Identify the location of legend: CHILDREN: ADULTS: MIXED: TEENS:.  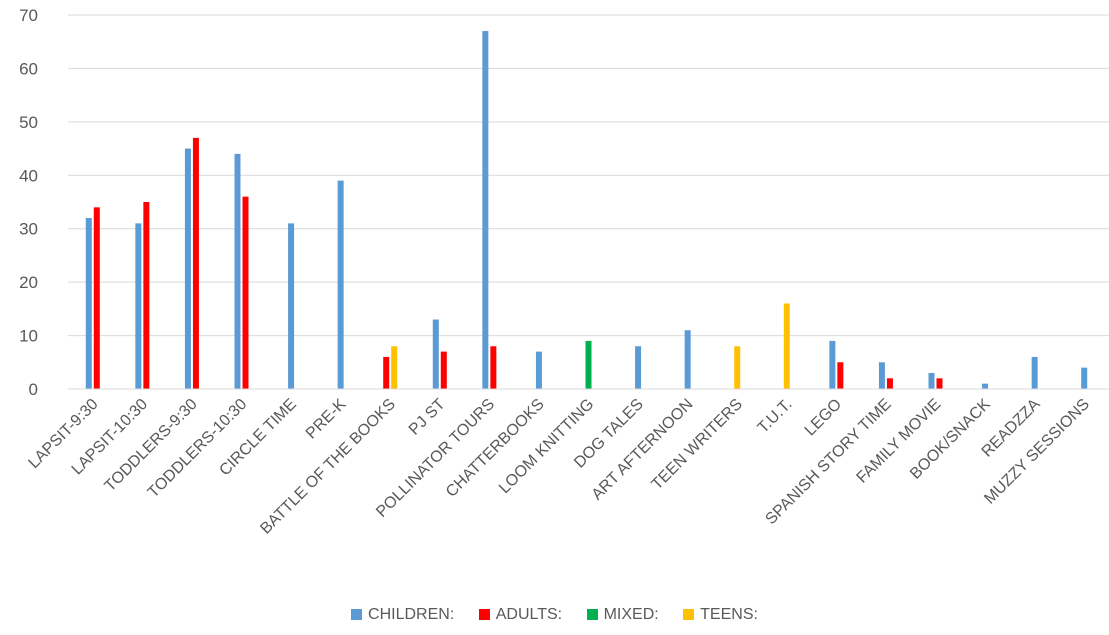
(554, 615).